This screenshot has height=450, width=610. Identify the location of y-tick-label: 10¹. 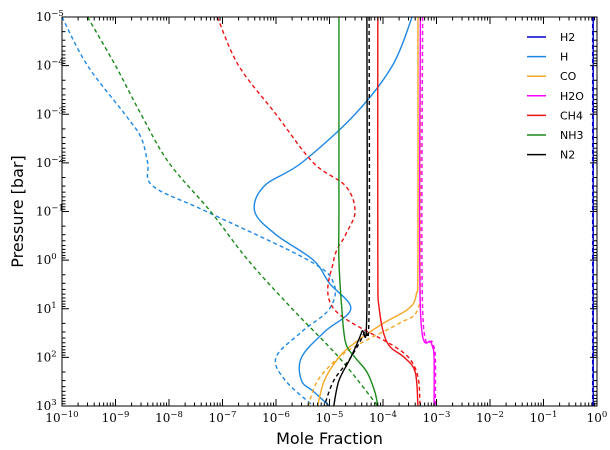
(46, 308).